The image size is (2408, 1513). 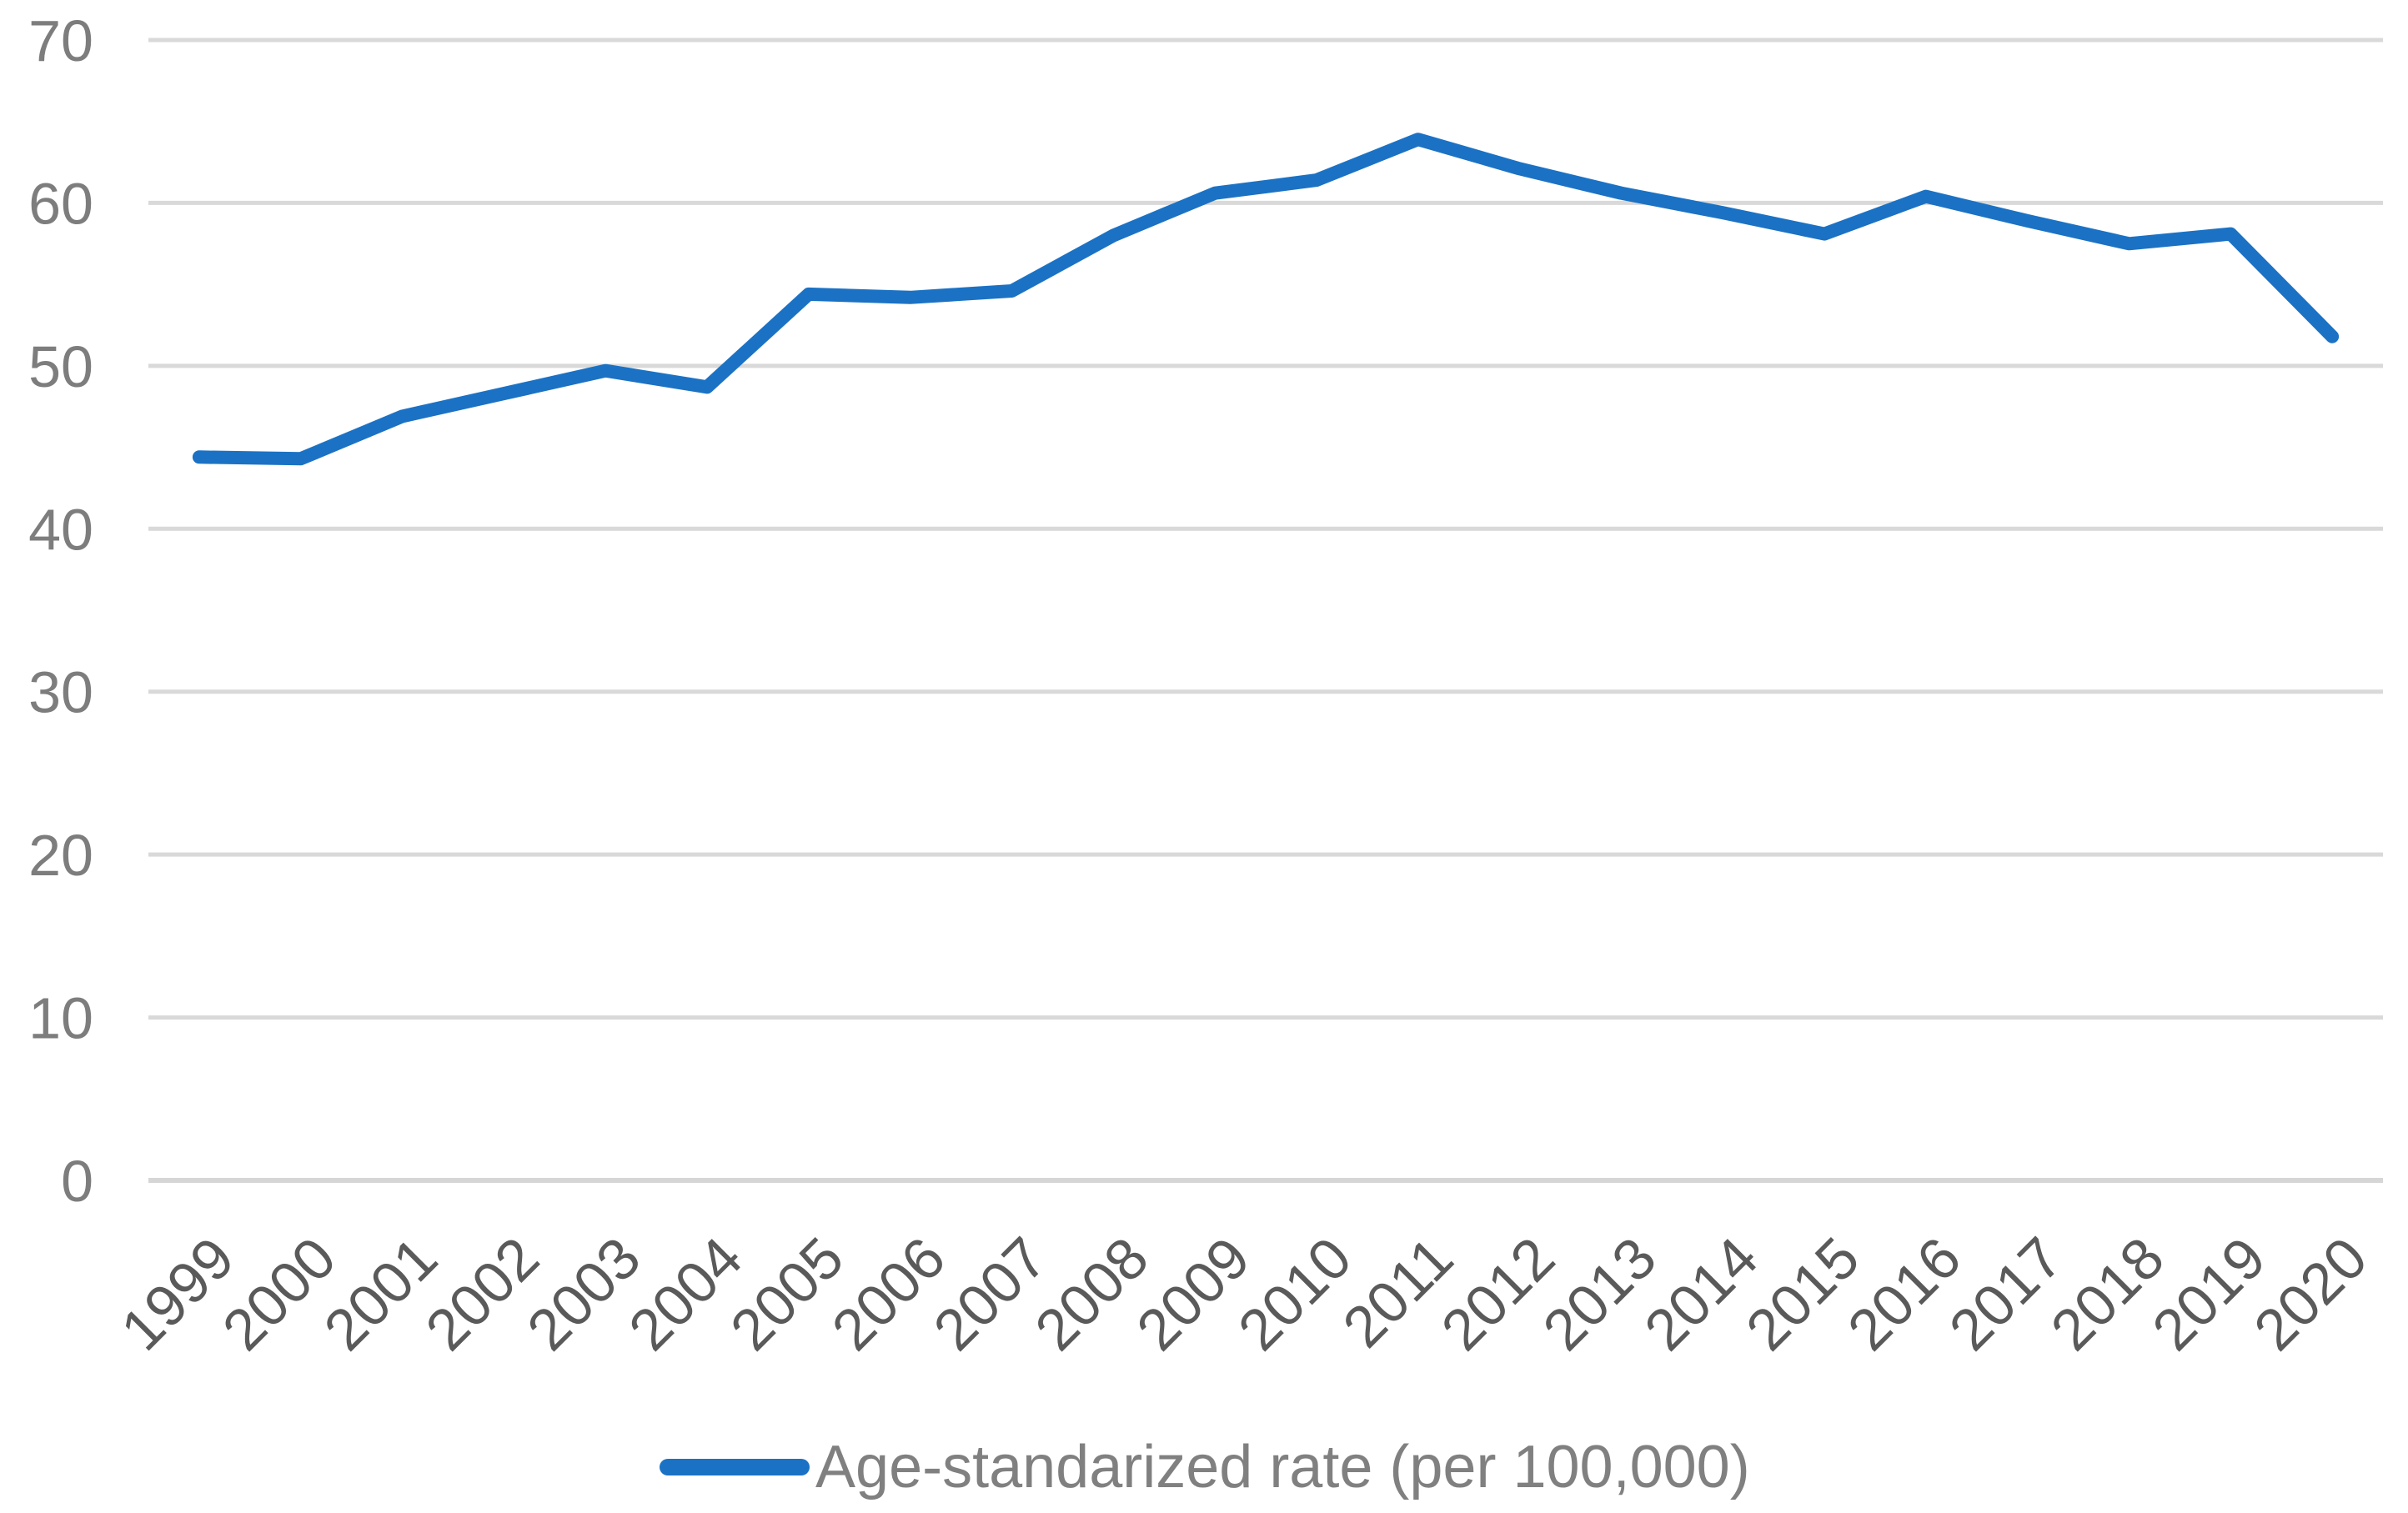 What do you see at coordinates (77, 1181) in the screenshot?
I see `y-tick-label-0: 0` at bounding box center [77, 1181].